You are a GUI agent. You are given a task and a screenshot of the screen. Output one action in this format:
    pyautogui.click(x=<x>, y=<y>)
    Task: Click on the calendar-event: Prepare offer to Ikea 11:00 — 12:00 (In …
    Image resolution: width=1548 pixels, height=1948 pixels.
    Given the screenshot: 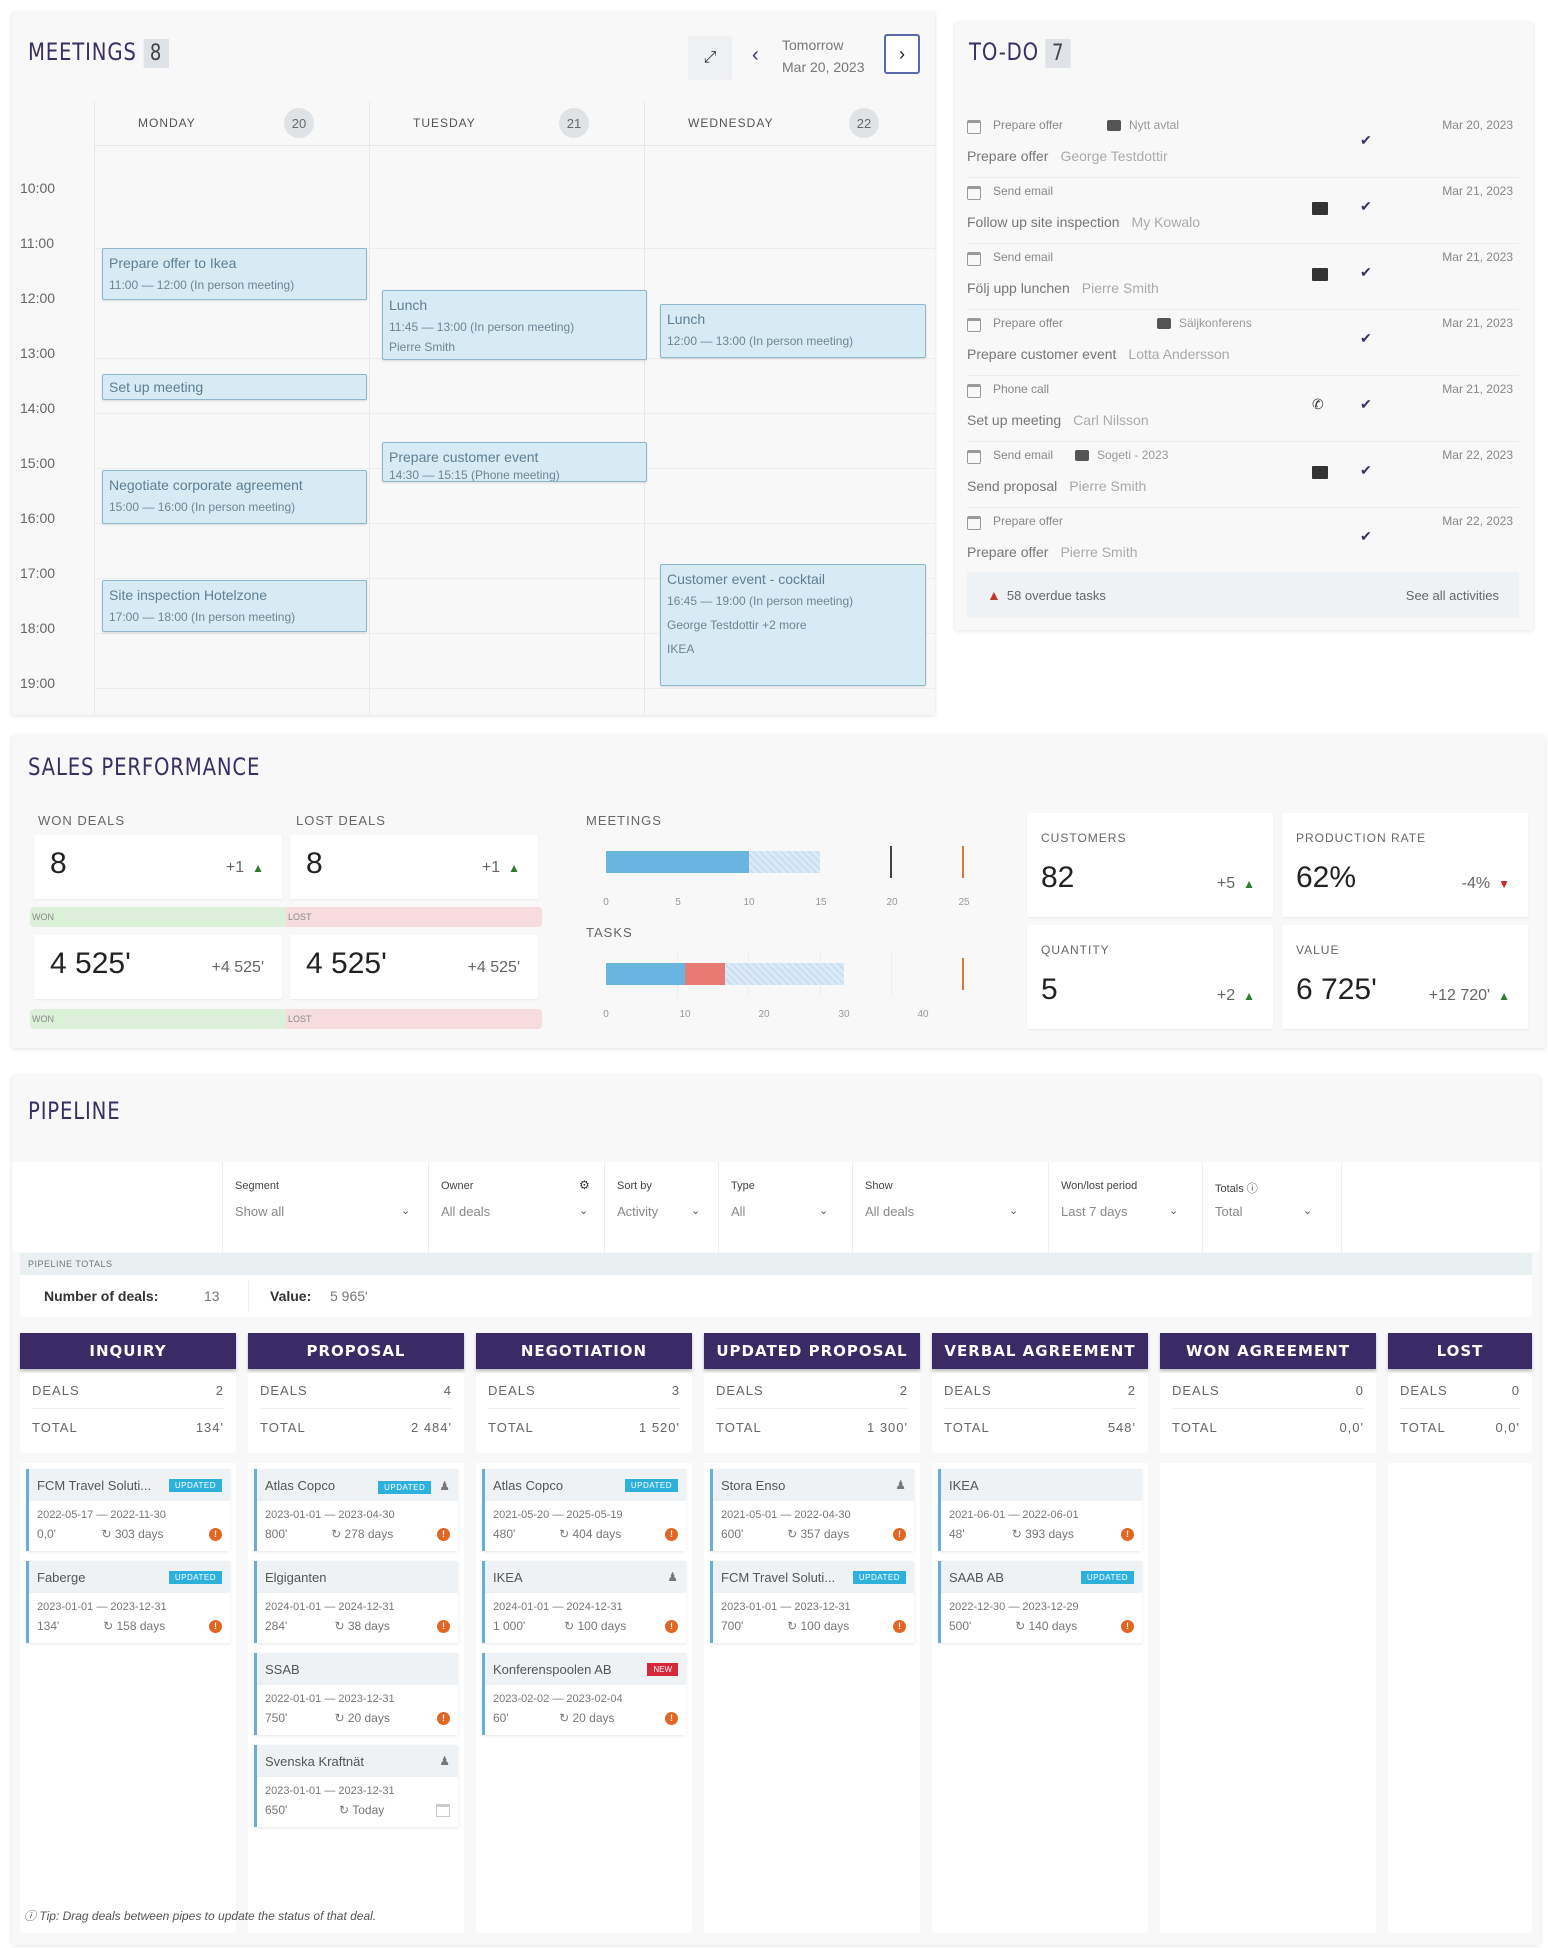 What is the action you would take?
    pyautogui.click(x=234, y=274)
    